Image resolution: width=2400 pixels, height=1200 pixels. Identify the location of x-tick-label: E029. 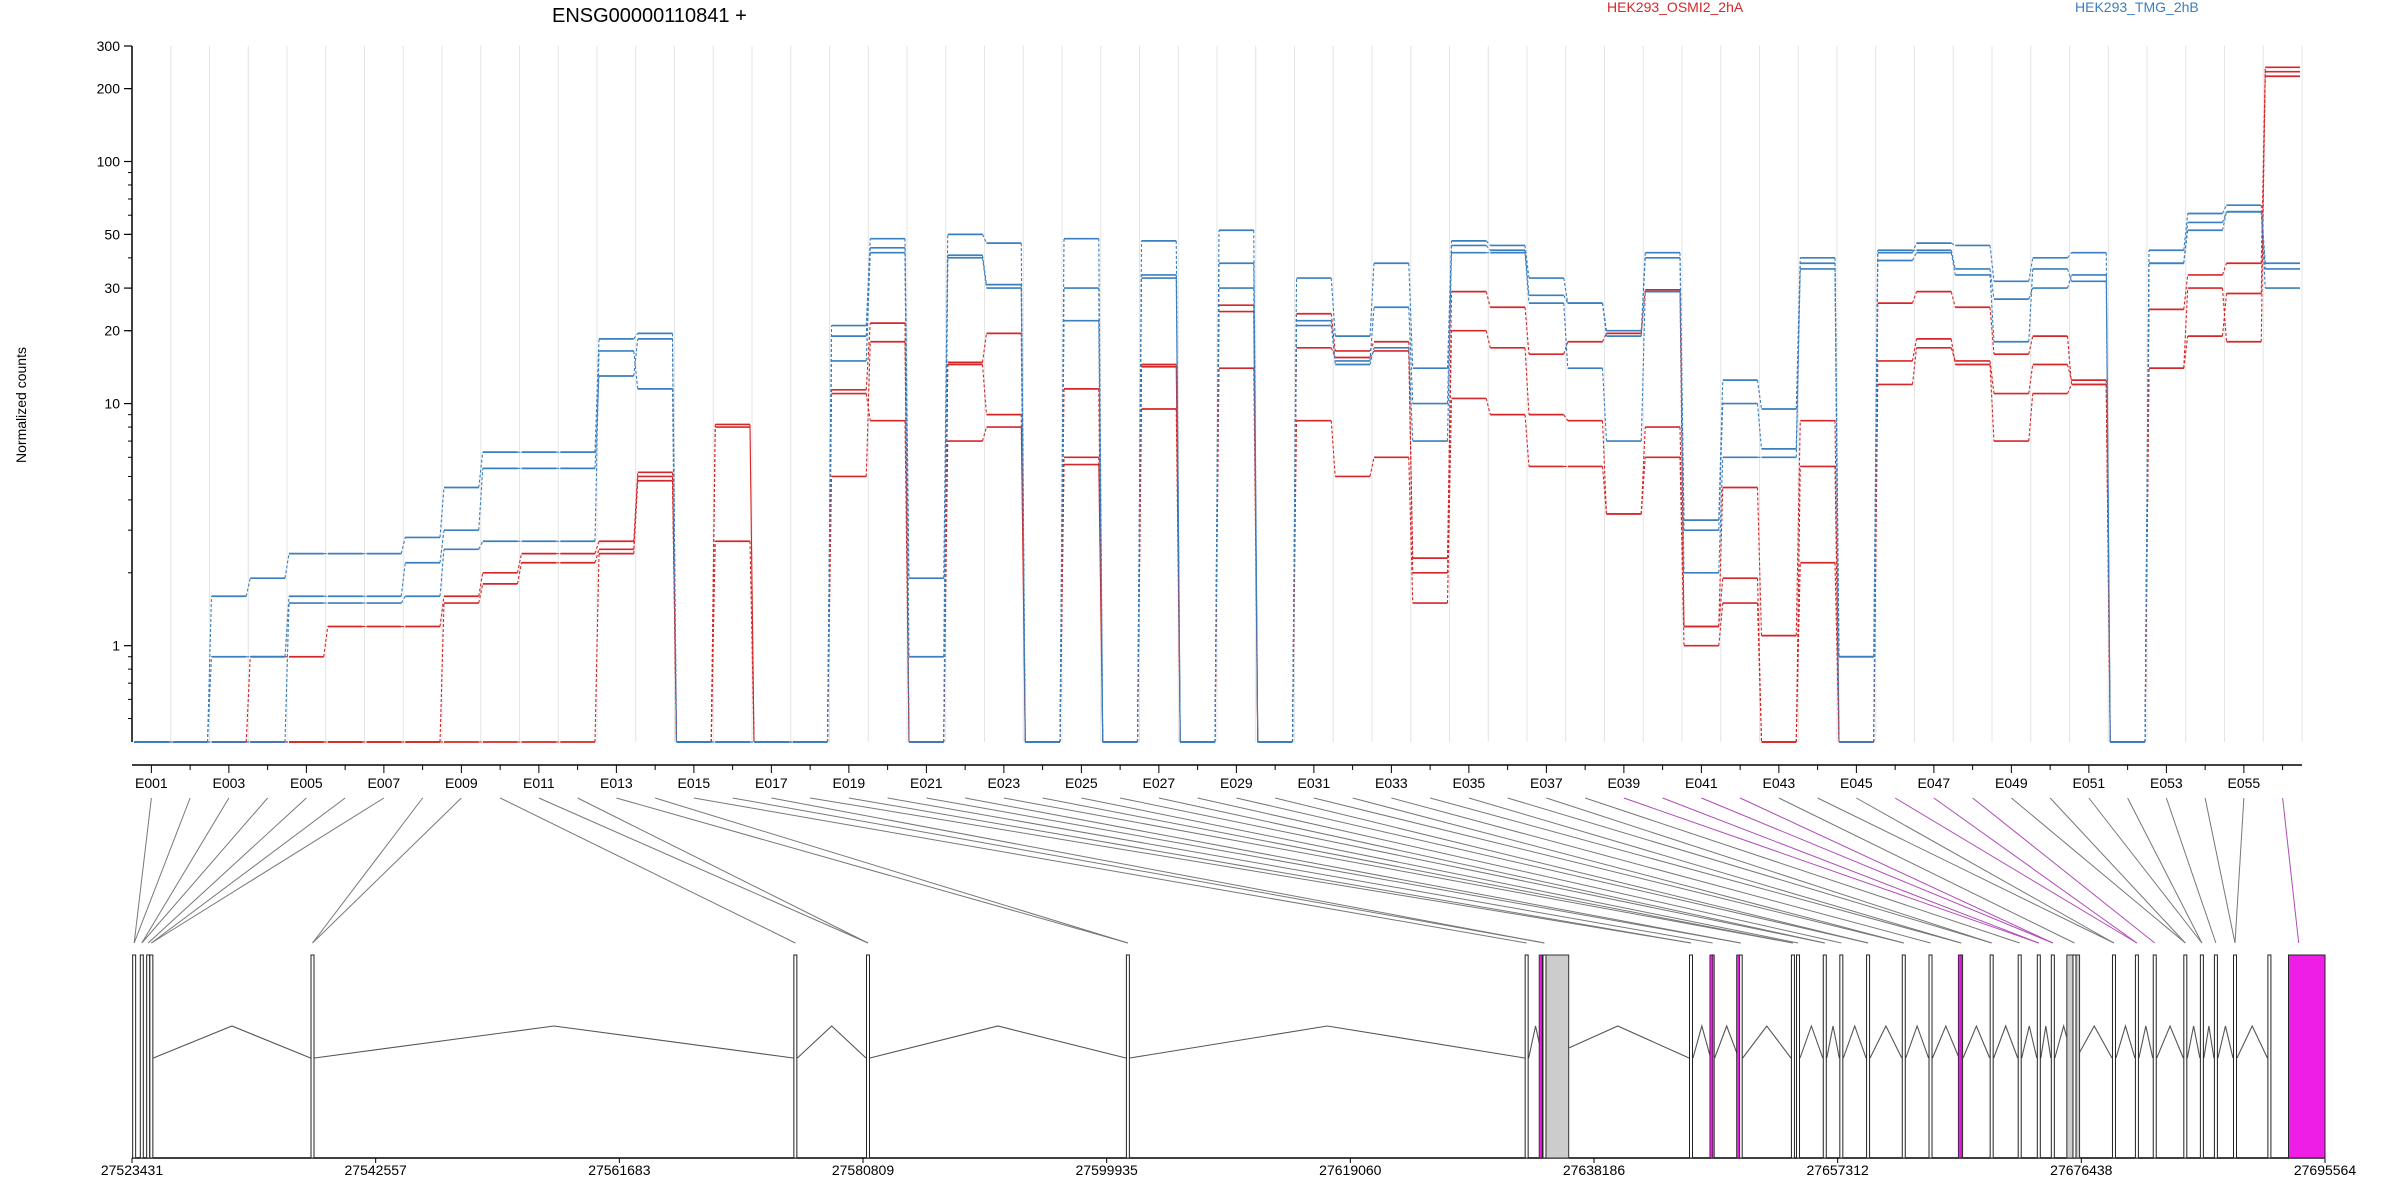
(1236, 783).